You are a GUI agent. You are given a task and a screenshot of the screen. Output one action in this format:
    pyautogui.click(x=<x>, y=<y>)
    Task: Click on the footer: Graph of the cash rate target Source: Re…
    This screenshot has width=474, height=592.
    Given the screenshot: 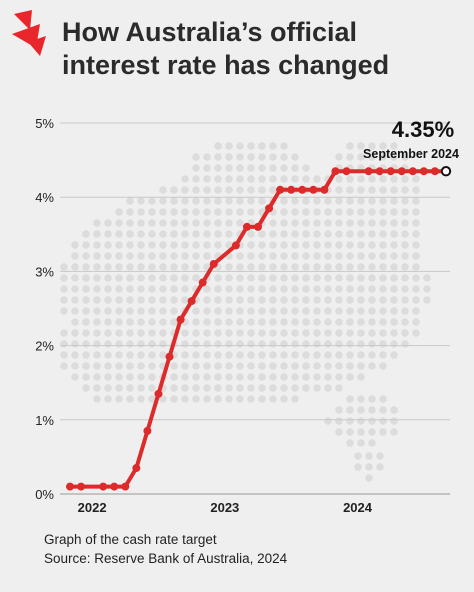 What is the action you would take?
    pyautogui.click(x=165, y=549)
    